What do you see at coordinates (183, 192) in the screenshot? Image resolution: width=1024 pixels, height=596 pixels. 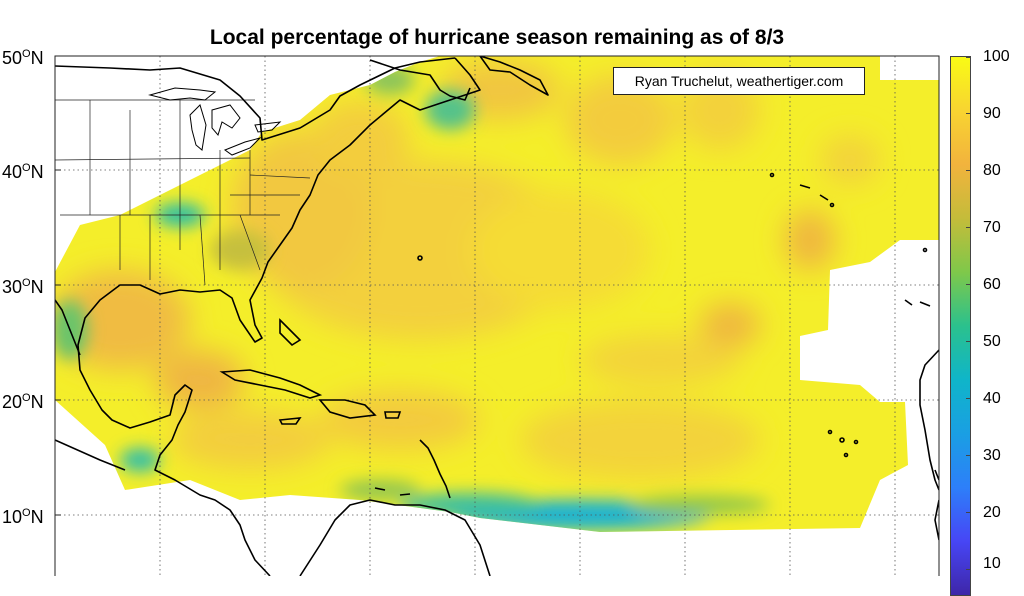 I see `state-borders` at bounding box center [183, 192].